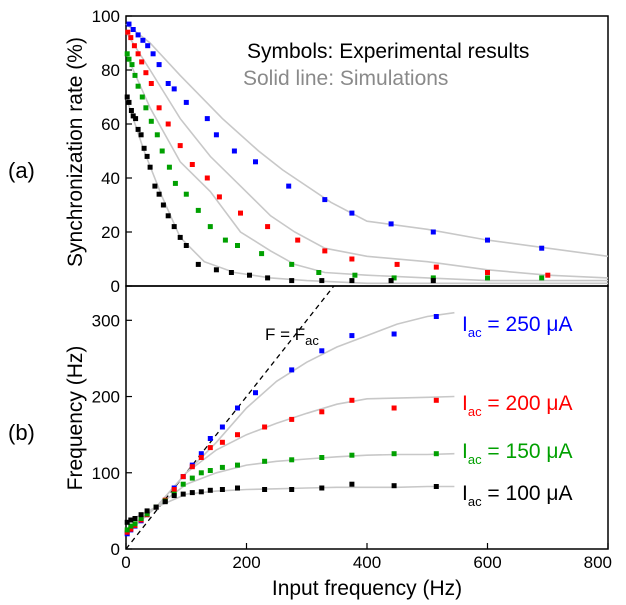  I want to click on current-label-value-0: = 250 μA, so click(527, 324).